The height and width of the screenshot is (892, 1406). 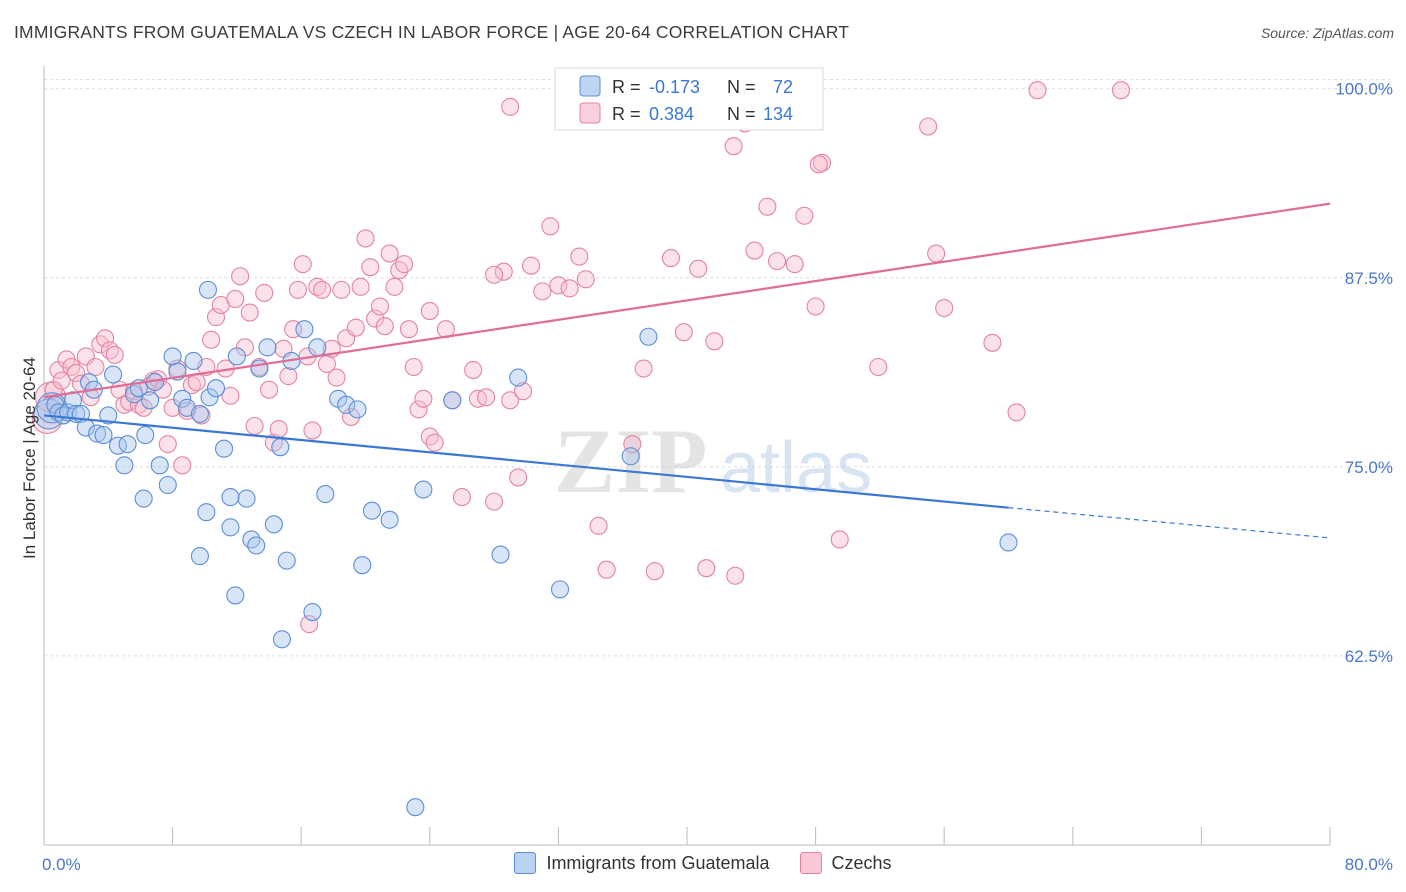 What do you see at coordinates (658, 862) in the screenshot?
I see `legend-label-guatemala: Immigrants from Guatemala` at bounding box center [658, 862].